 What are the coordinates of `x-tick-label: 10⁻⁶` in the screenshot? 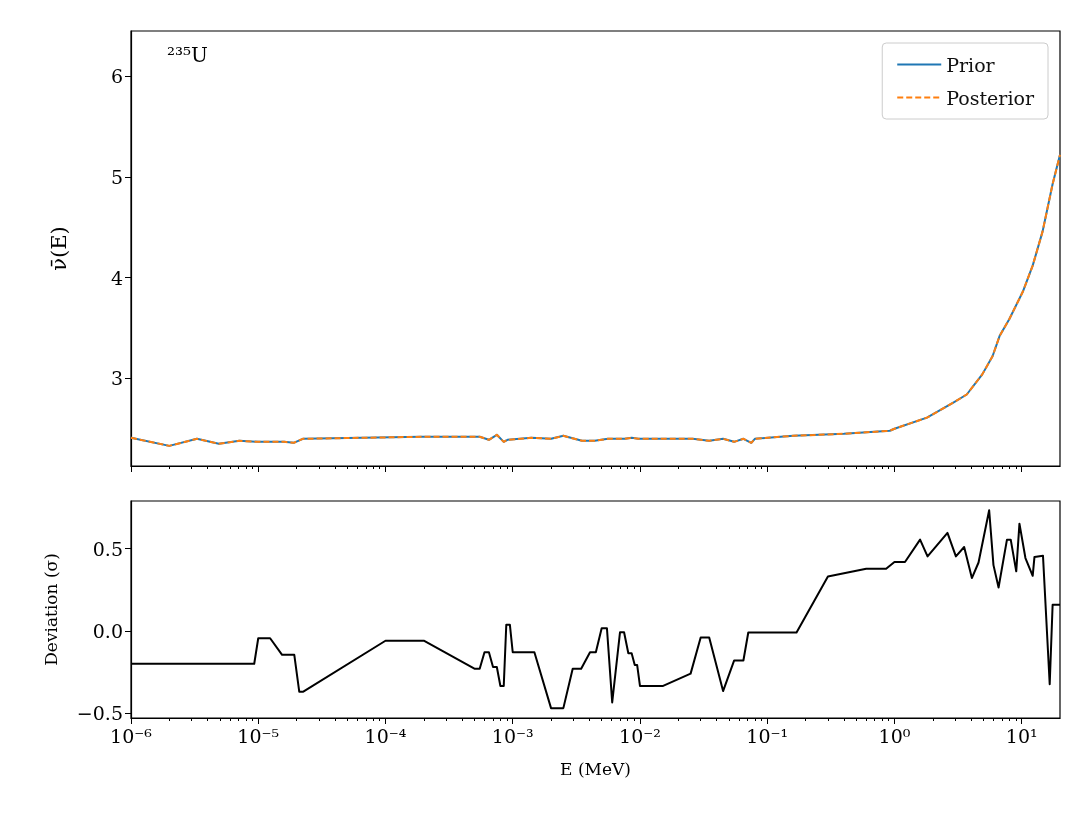 It's located at (131, 735).